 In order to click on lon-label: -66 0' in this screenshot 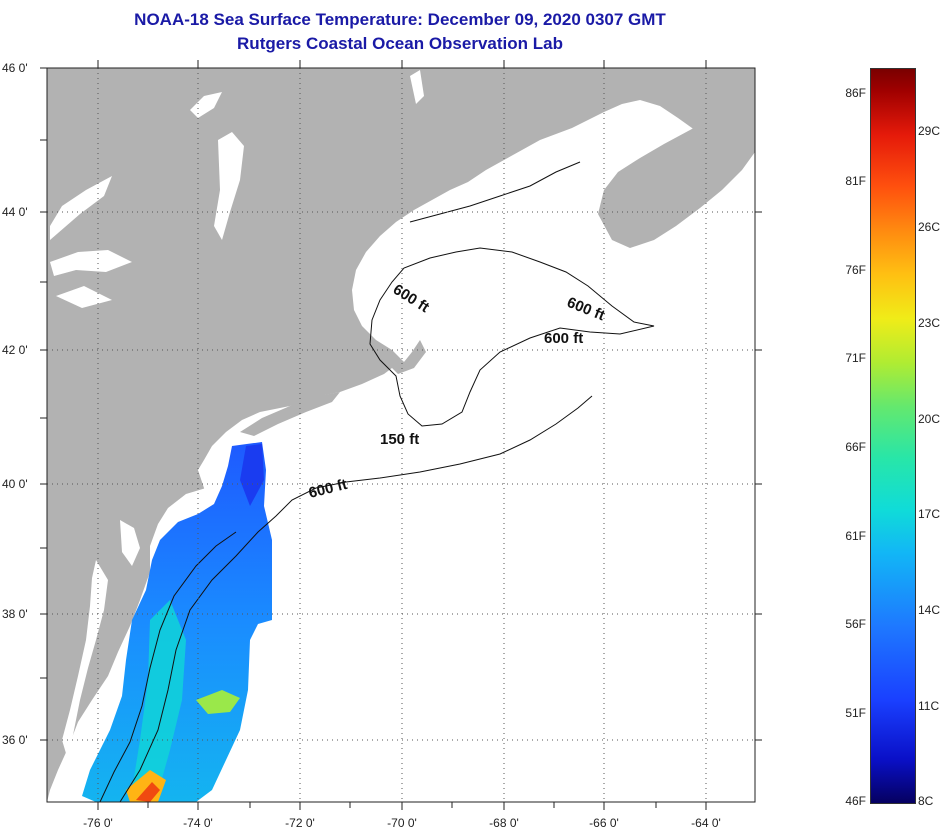, I will do `click(604, 823)`.